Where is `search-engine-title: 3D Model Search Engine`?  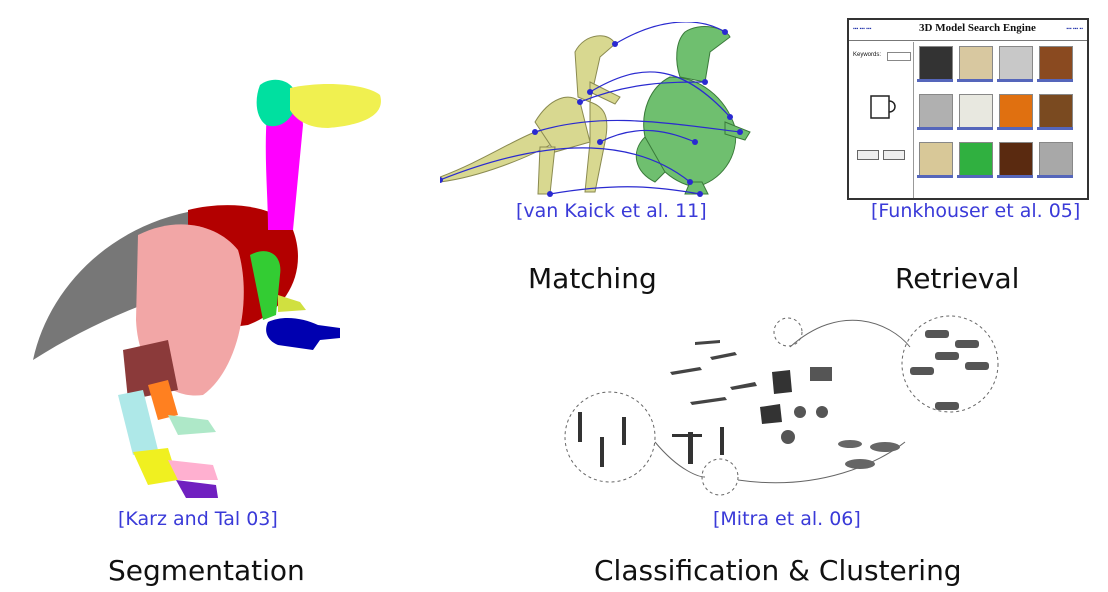
search-engine-title: 3D Model Search Engine is located at coordinates (977, 28).